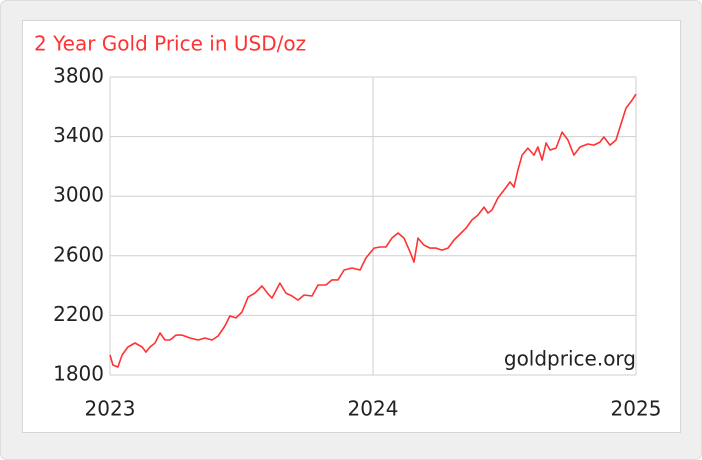 The height and width of the screenshot is (460, 702). Describe the element at coordinates (78, 195) in the screenshot. I see `y-tick-label: 3000` at that location.